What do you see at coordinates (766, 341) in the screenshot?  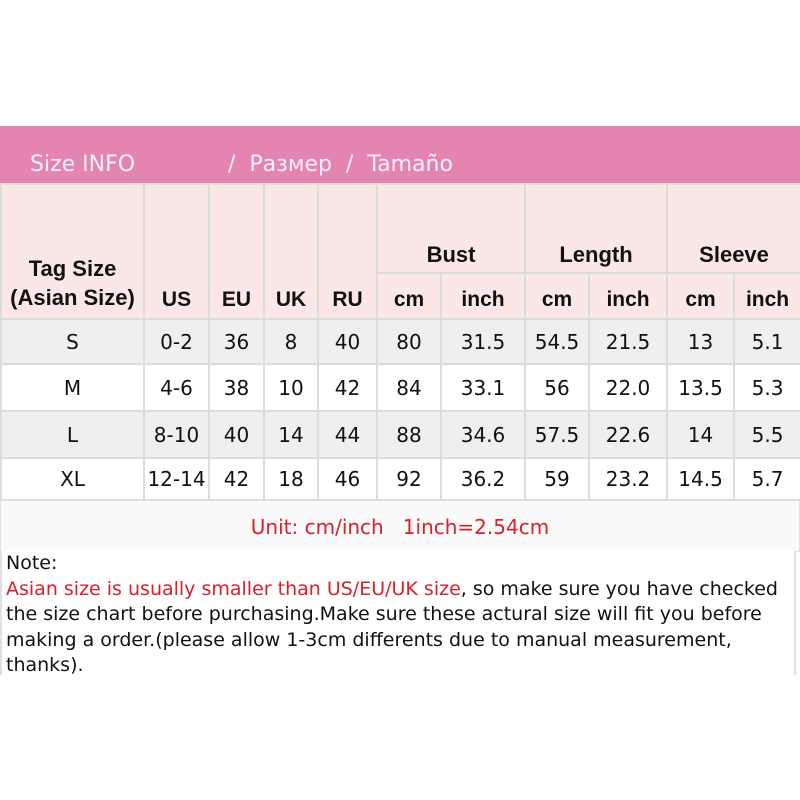 I see `table-cell: 5.1` at bounding box center [766, 341].